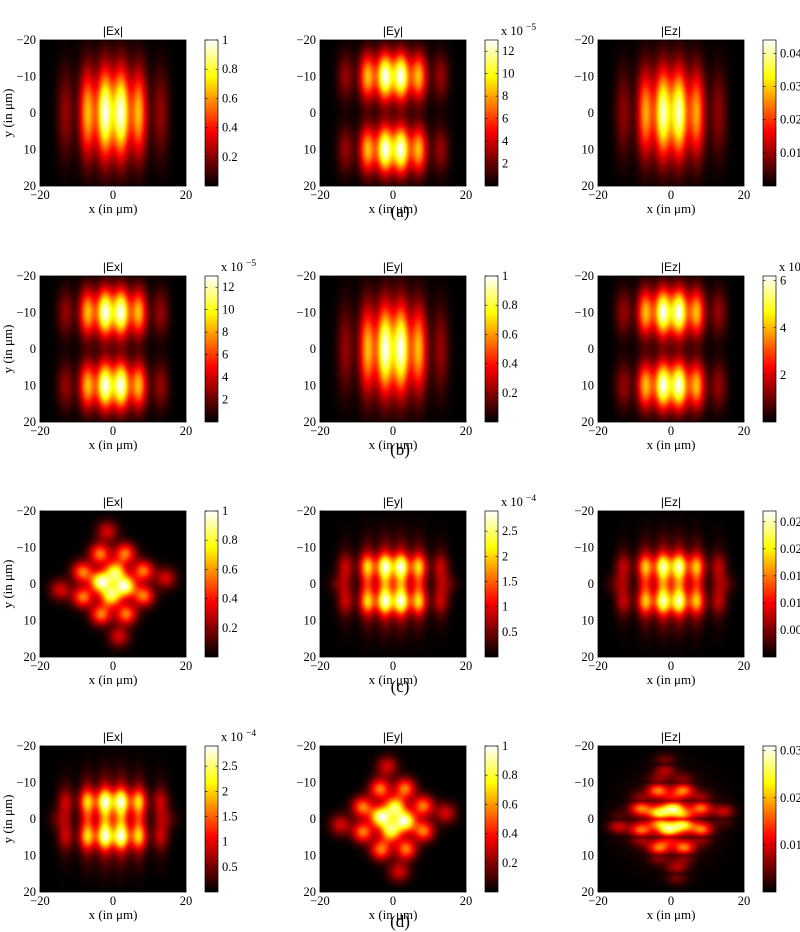 The image size is (800, 932). What do you see at coordinates (230, 766) in the screenshot?
I see `colorbar-tick-label: 2.5` at bounding box center [230, 766].